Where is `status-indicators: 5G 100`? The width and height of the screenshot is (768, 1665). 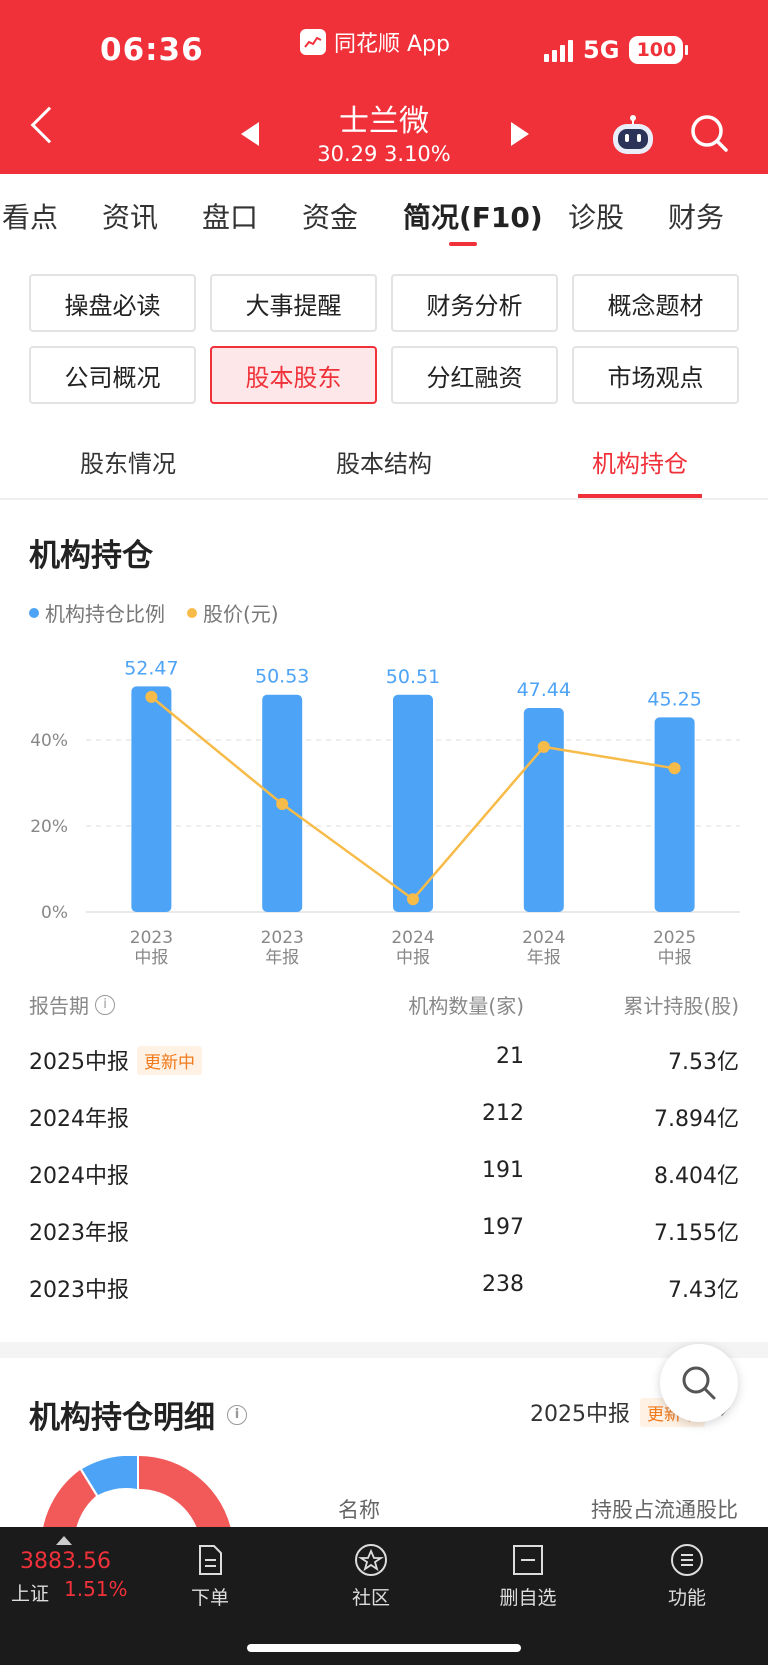
status-indicators: 5G 100 is located at coordinates (616, 50).